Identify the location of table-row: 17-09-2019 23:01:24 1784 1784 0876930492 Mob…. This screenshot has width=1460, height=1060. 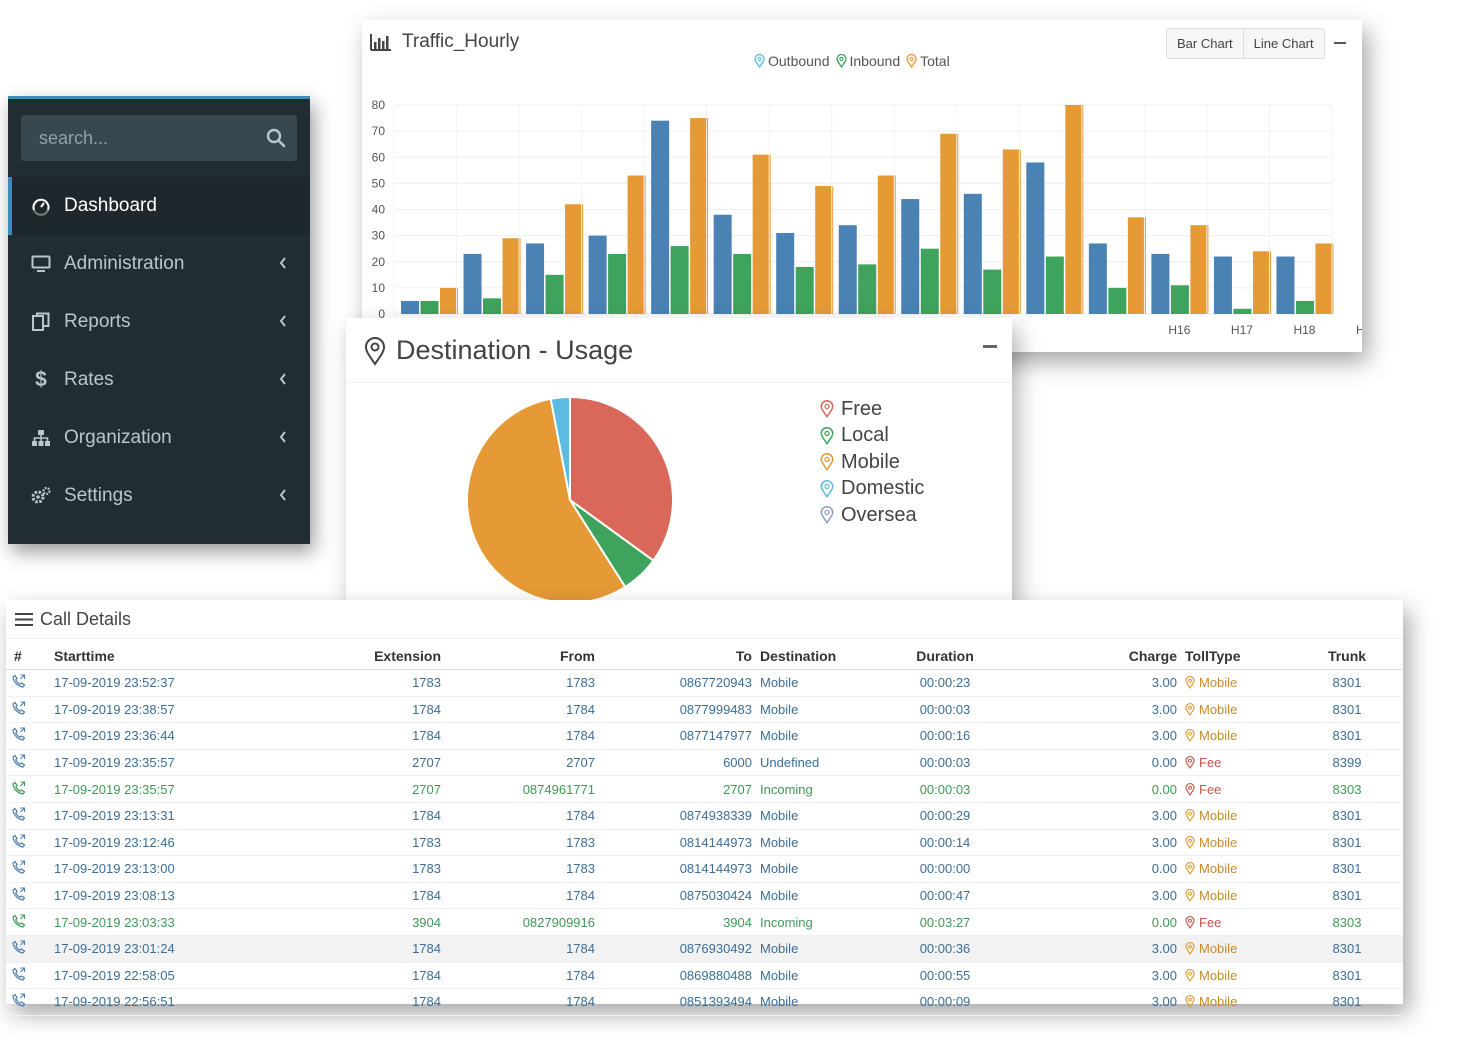
(704, 949).